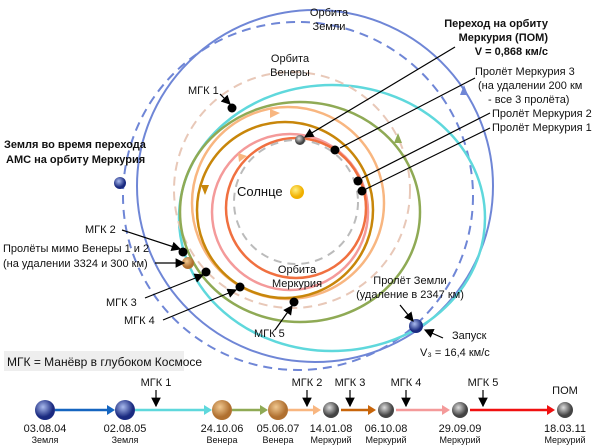 The width and height of the screenshot is (600, 445). What do you see at coordinates (542, 114) in the screenshot?
I see `flyby2-label: Пролёт Меркурия 2` at bounding box center [542, 114].